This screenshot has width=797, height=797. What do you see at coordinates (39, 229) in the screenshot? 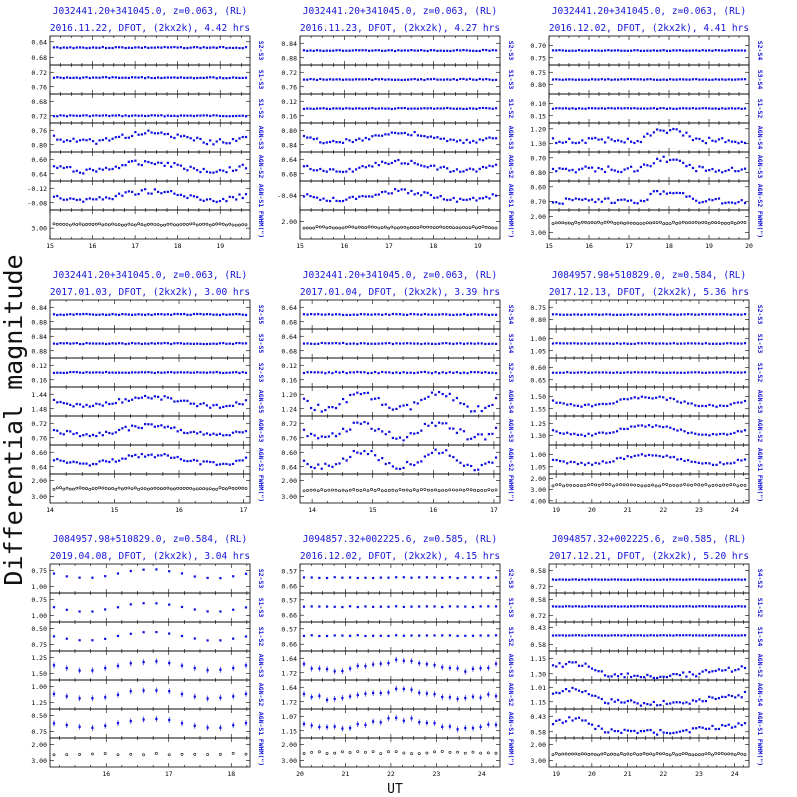
I see `y-tick-label: 3.00` at bounding box center [39, 229].